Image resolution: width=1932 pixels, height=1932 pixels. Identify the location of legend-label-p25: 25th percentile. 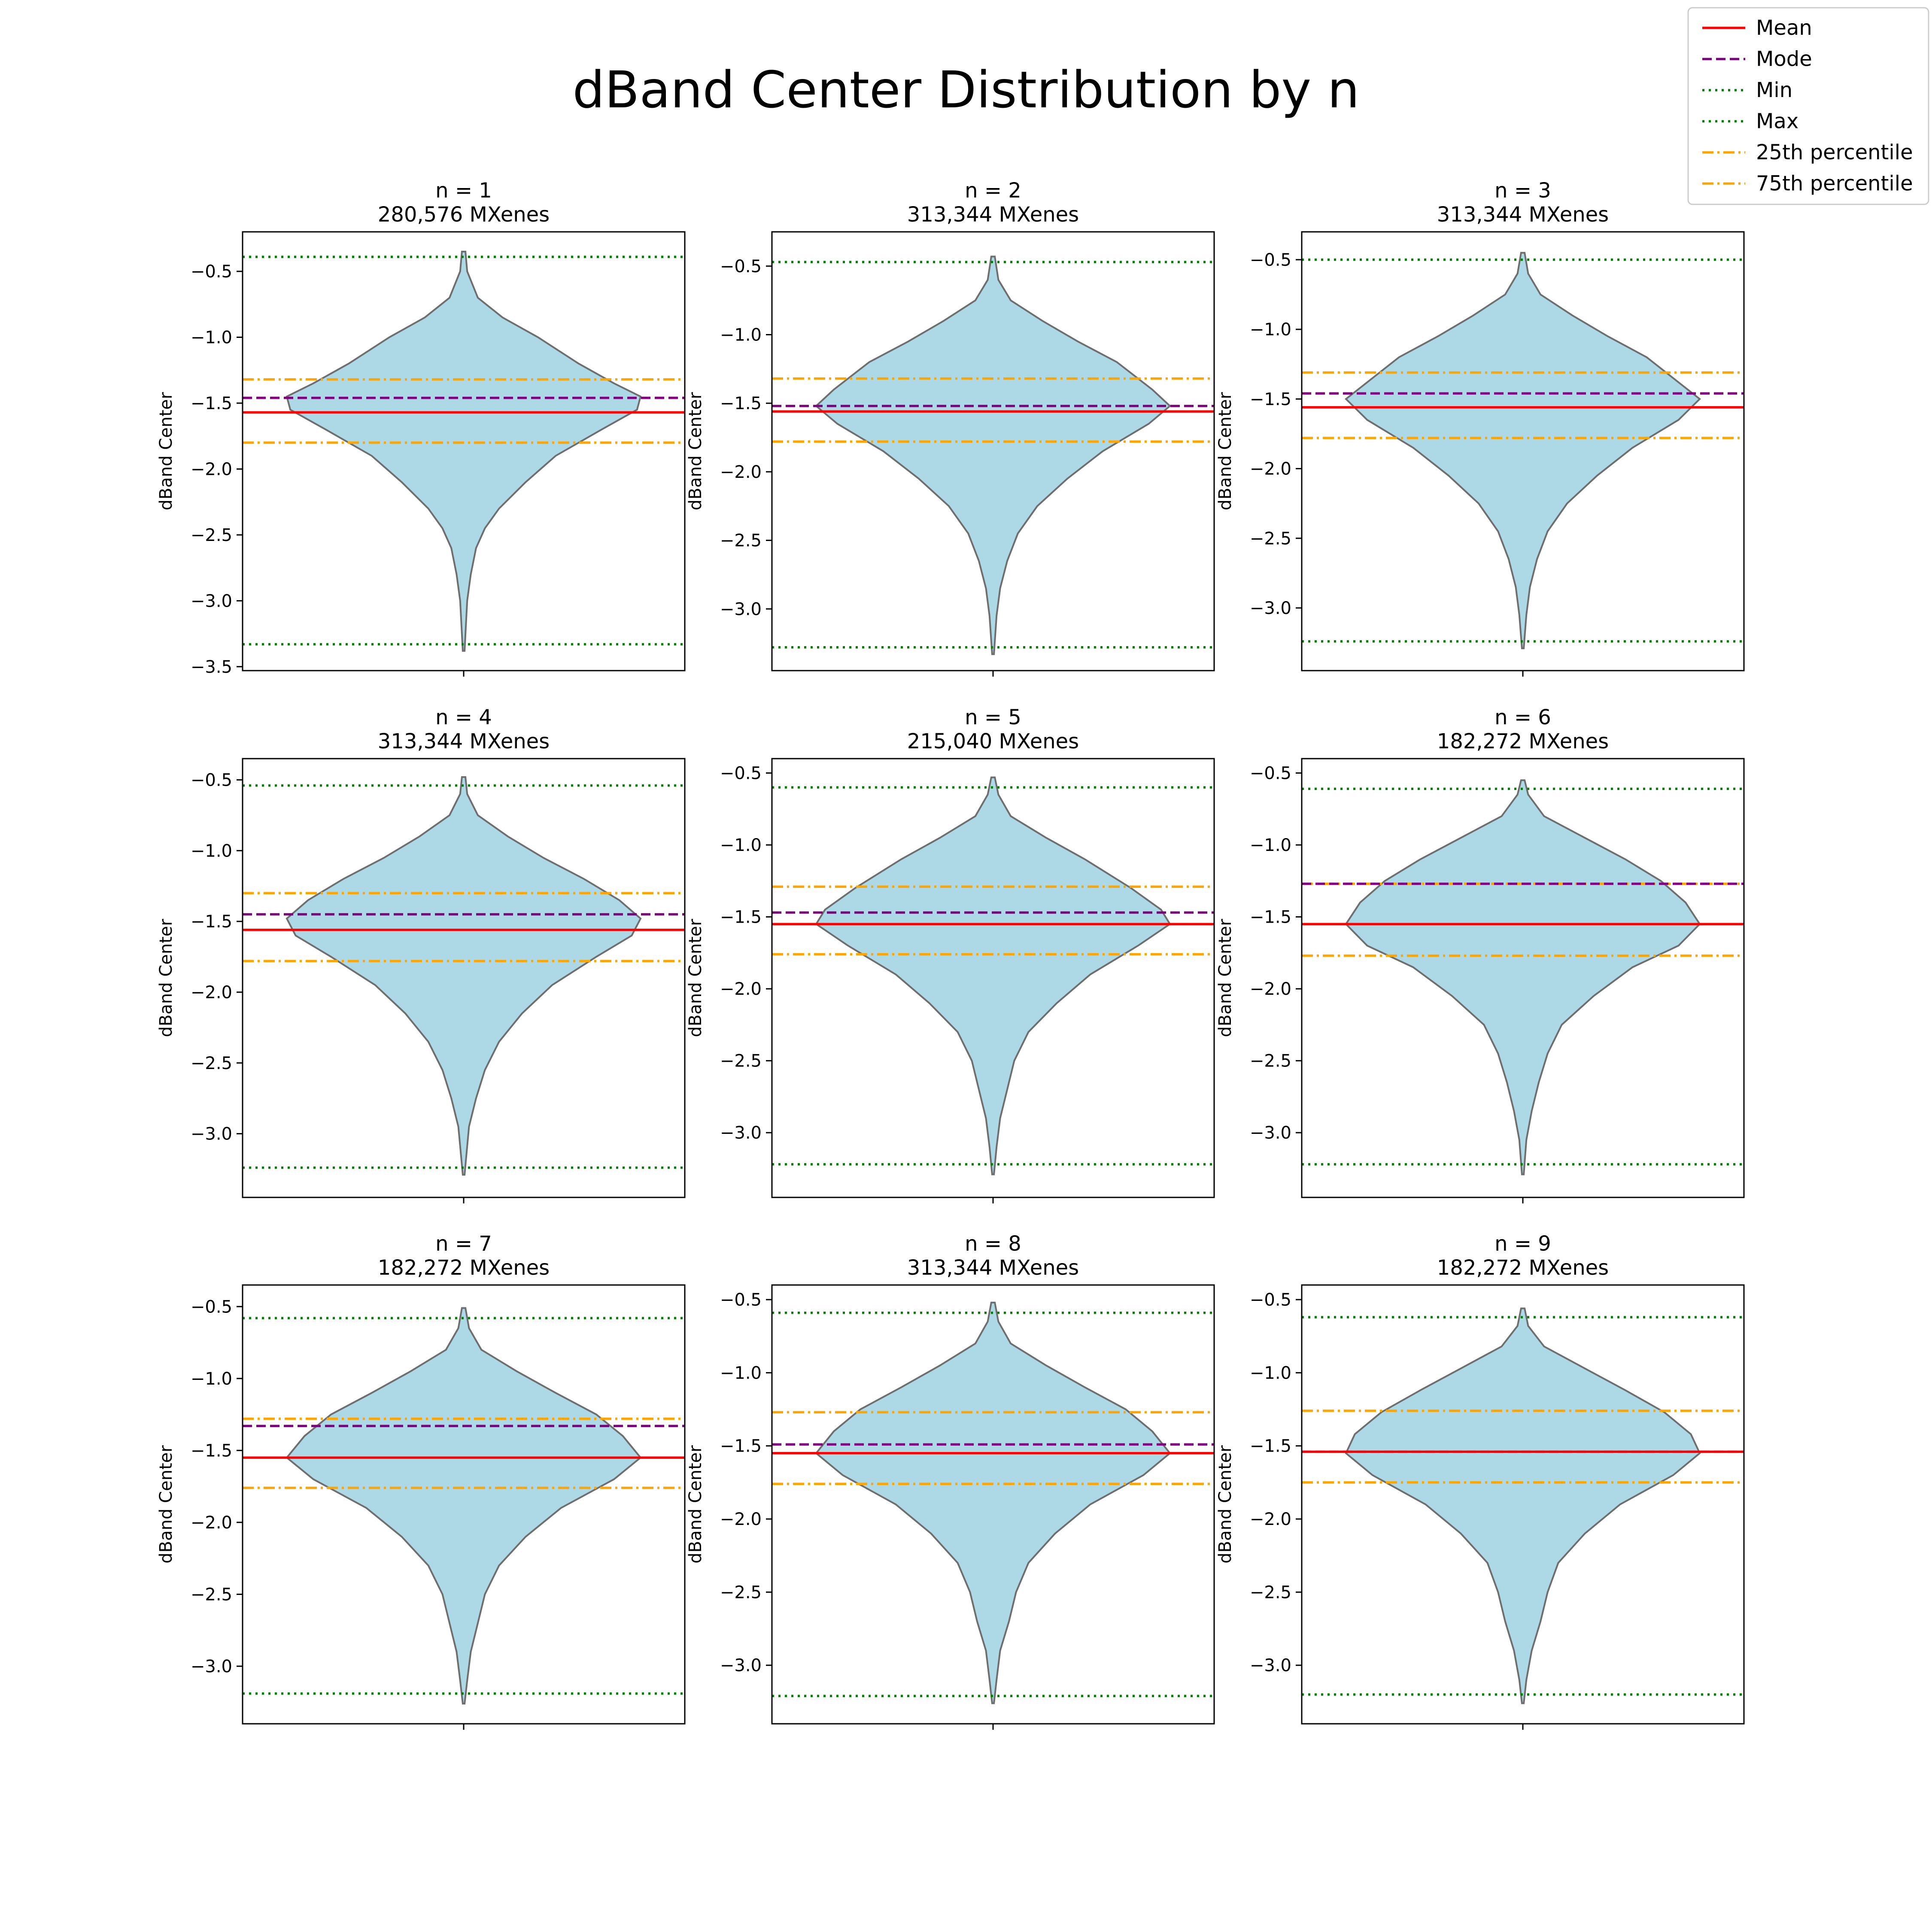
(1835, 152).